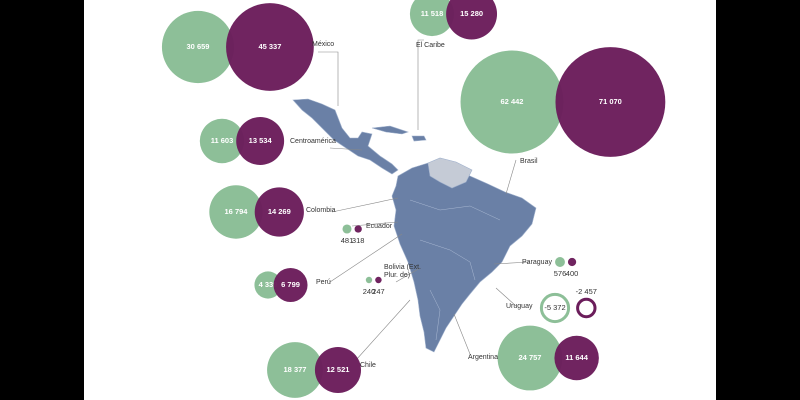 This screenshot has height=400, width=800. I want to click on region-label: Colombia, so click(321, 210).